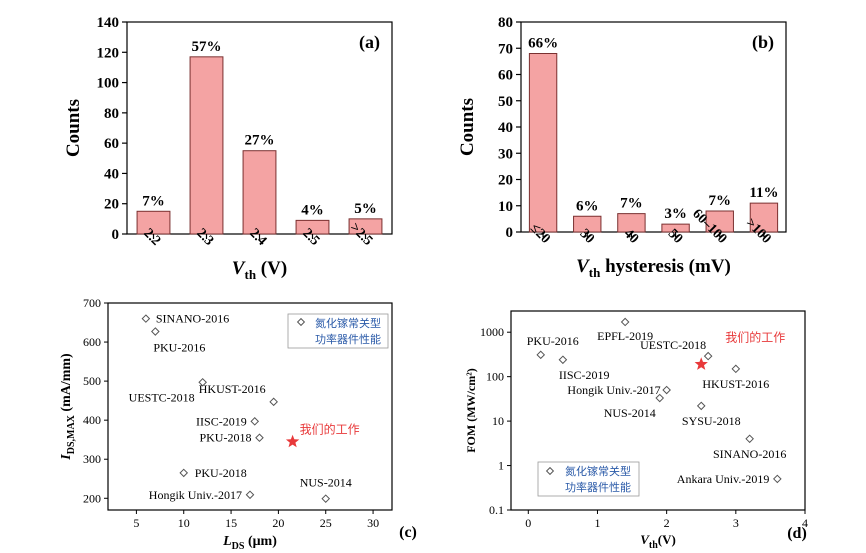  Describe the element at coordinates (505, 181) in the screenshot. I see `y-tick-label: 20` at that location.